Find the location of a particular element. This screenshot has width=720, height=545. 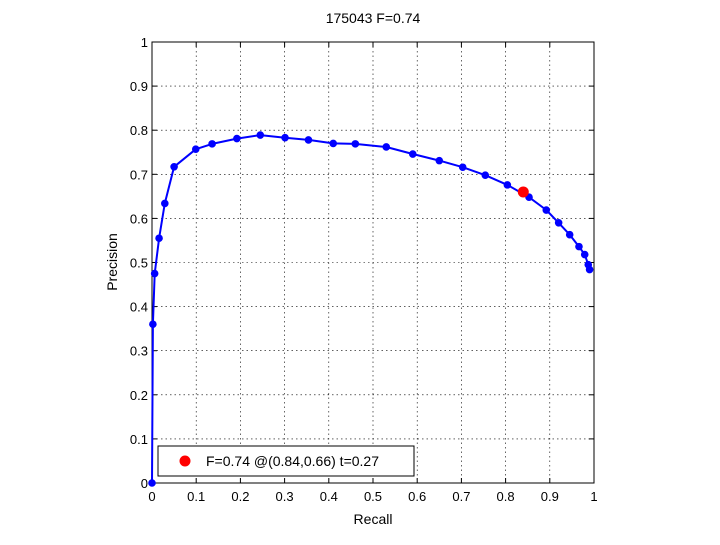

y-tick-label: 0.9 is located at coordinates (139, 86).